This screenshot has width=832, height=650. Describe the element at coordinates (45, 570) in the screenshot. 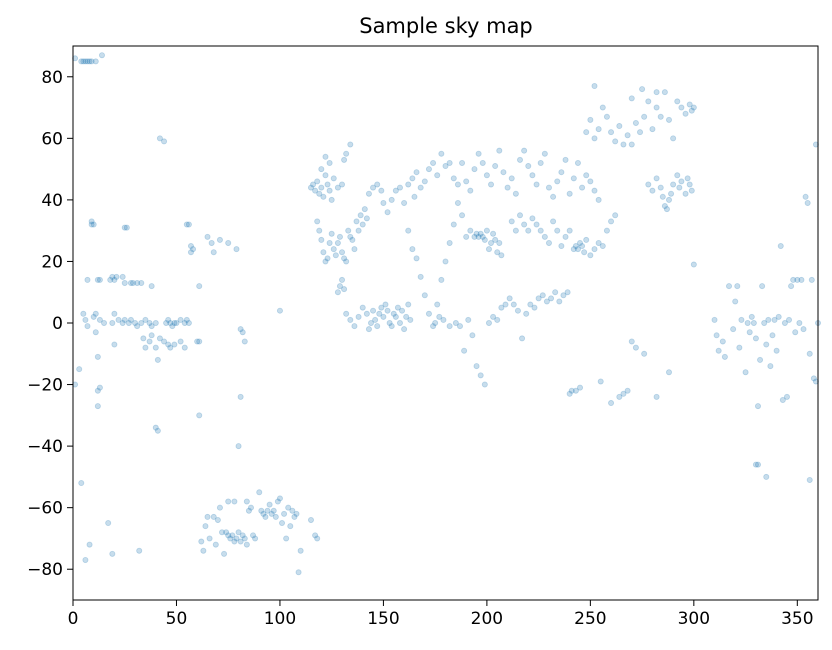

I see `y-tick-label: −80` at that location.